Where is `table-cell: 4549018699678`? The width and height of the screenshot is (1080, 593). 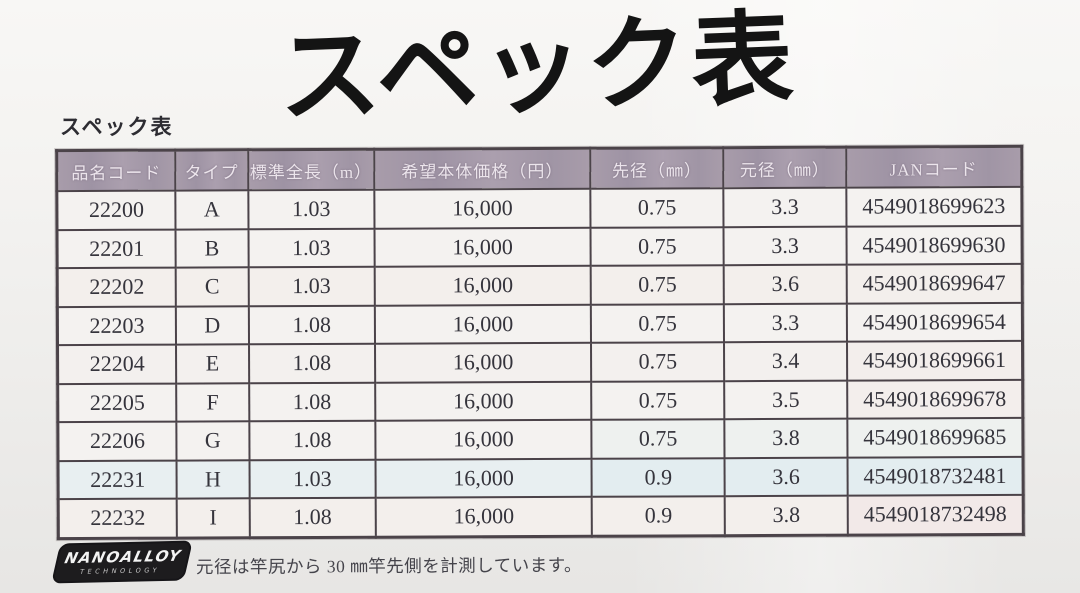 table-cell: 4549018699678 is located at coordinates (934, 399).